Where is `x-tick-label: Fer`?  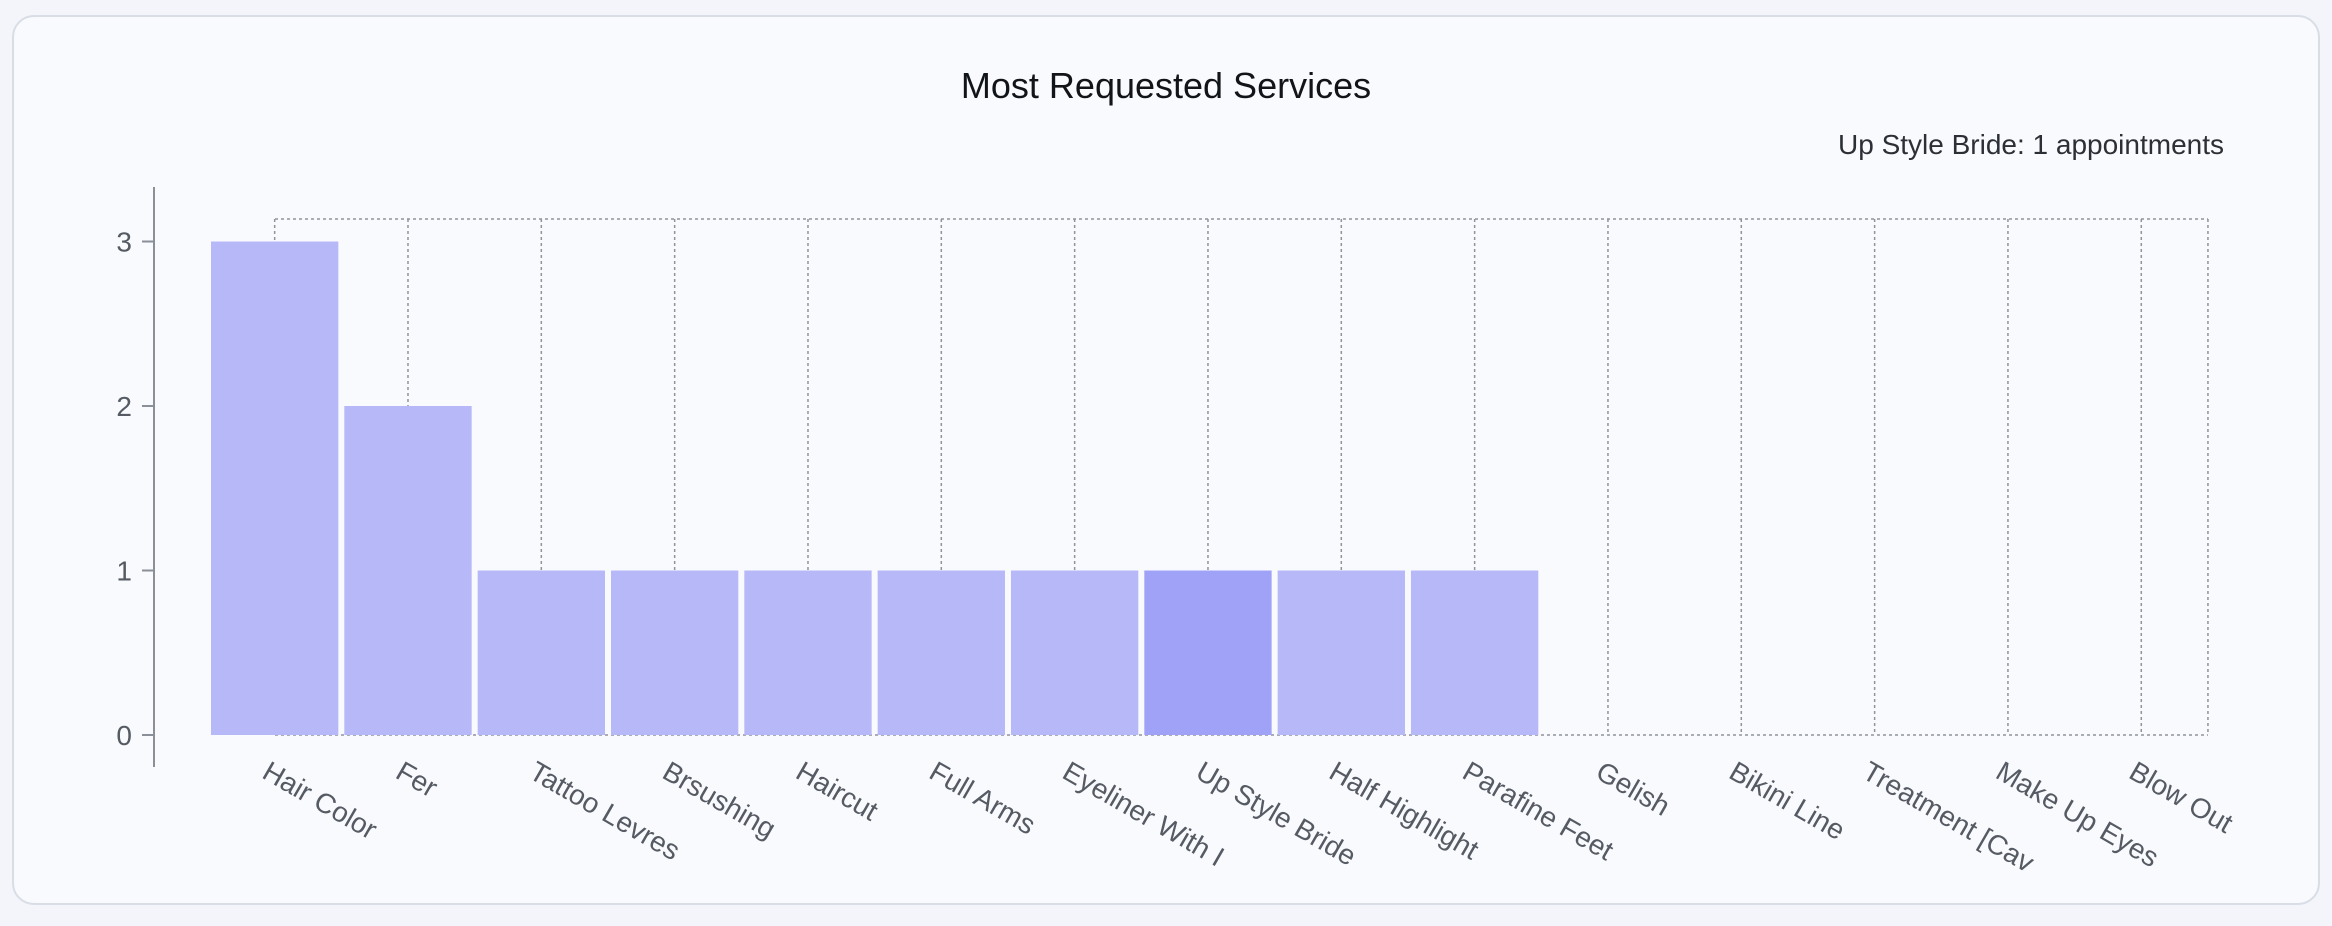
x-tick-label: Fer is located at coordinates (417, 779).